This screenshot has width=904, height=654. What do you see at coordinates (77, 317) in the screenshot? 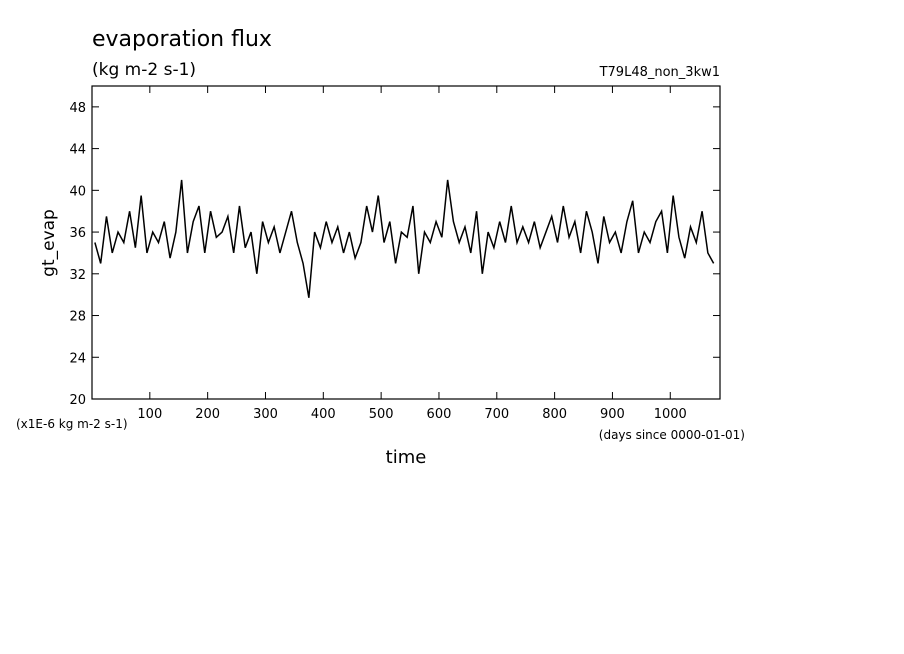
I see `y-tick-label: 28` at bounding box center [77, 317].